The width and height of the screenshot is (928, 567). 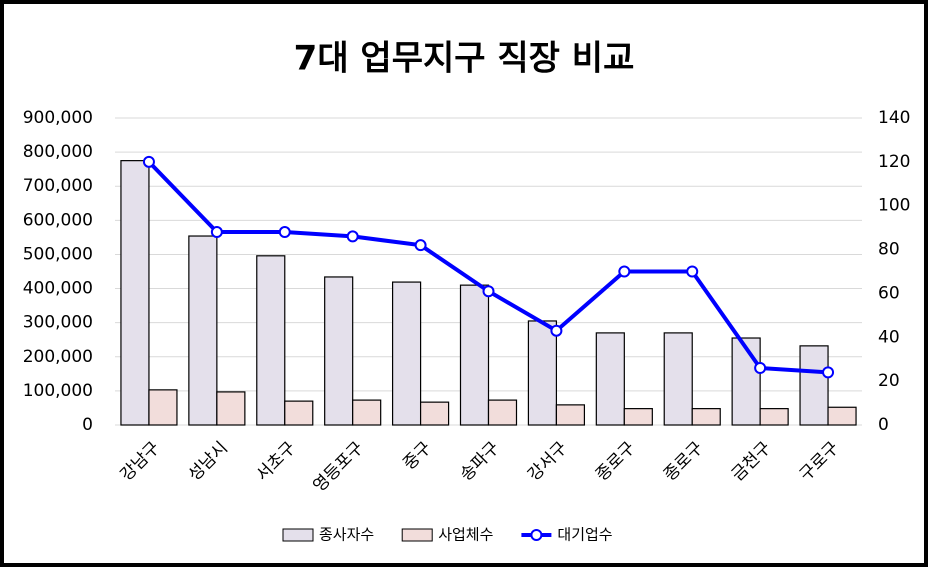 I want to click on legend-label: 대기업수, so click(x=584, y=535).